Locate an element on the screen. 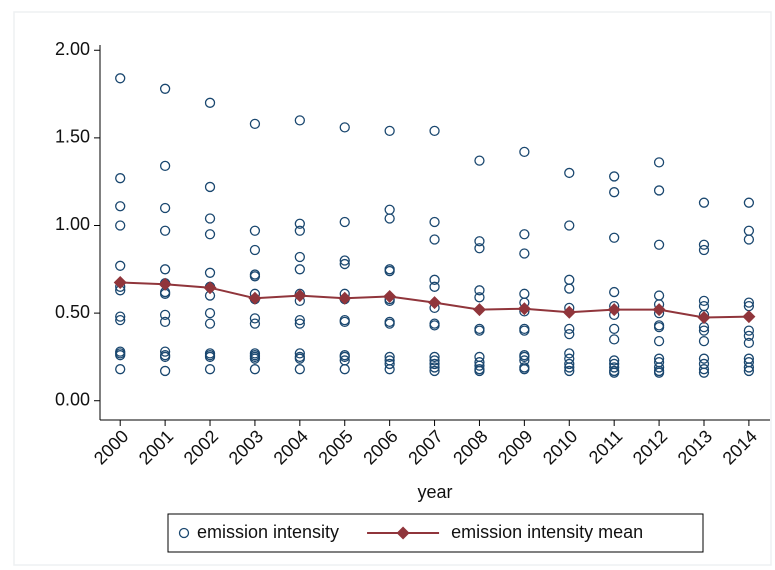 This screenshot has width=775, height=570. y-tick-label: 1.50 is located at coordinates (72, 137).